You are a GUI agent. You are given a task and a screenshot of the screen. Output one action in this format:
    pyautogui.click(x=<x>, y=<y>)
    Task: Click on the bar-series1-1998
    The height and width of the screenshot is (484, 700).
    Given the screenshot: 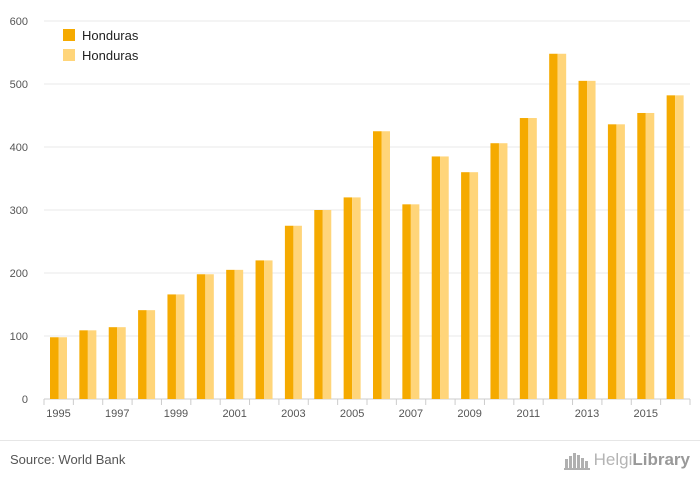 What is the action you would take?
    pyautogui.click(x=142, y=354)
    